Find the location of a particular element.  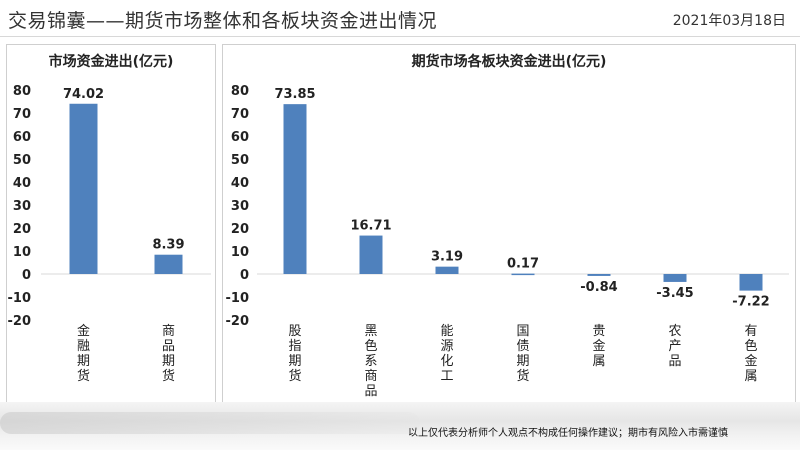

sector-flow-value-label: 16.71 is located at coordinates (370, 226).